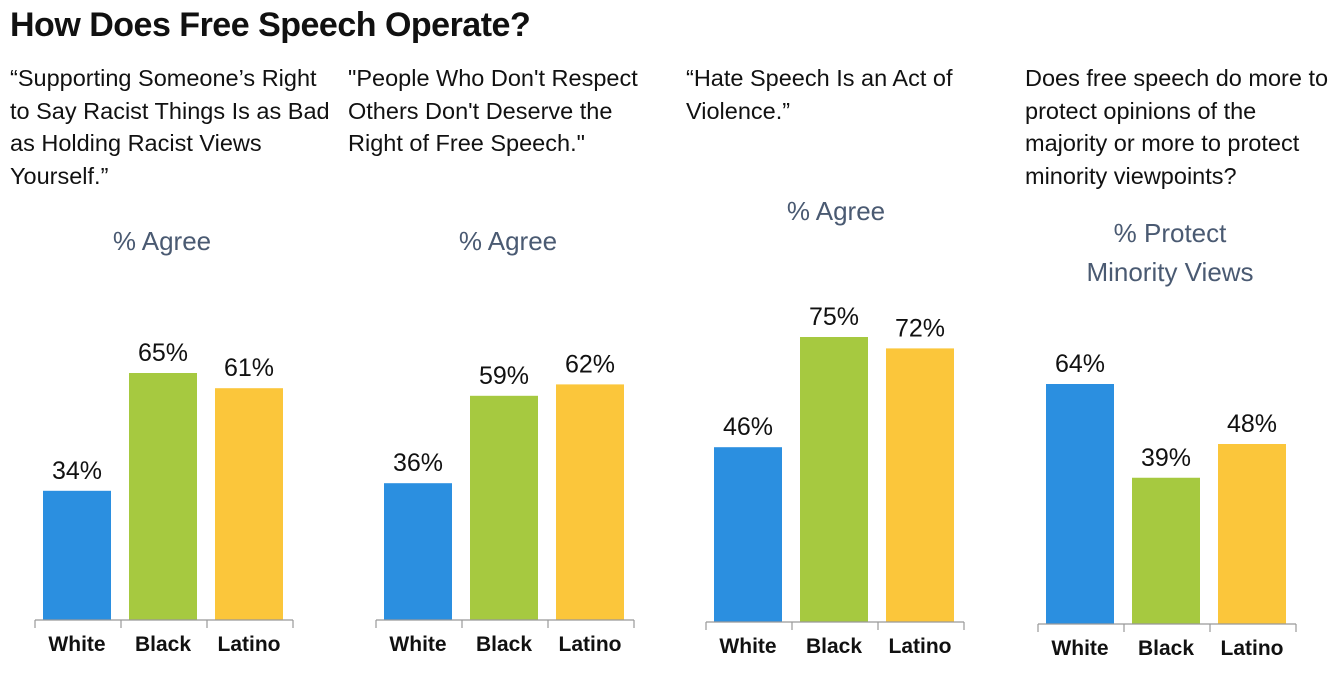 This screenshot has height=684, width=1342. Describe the element at coordinates (590, 364) in the screenshot. I see `value-label-latino: 62%` at that location.